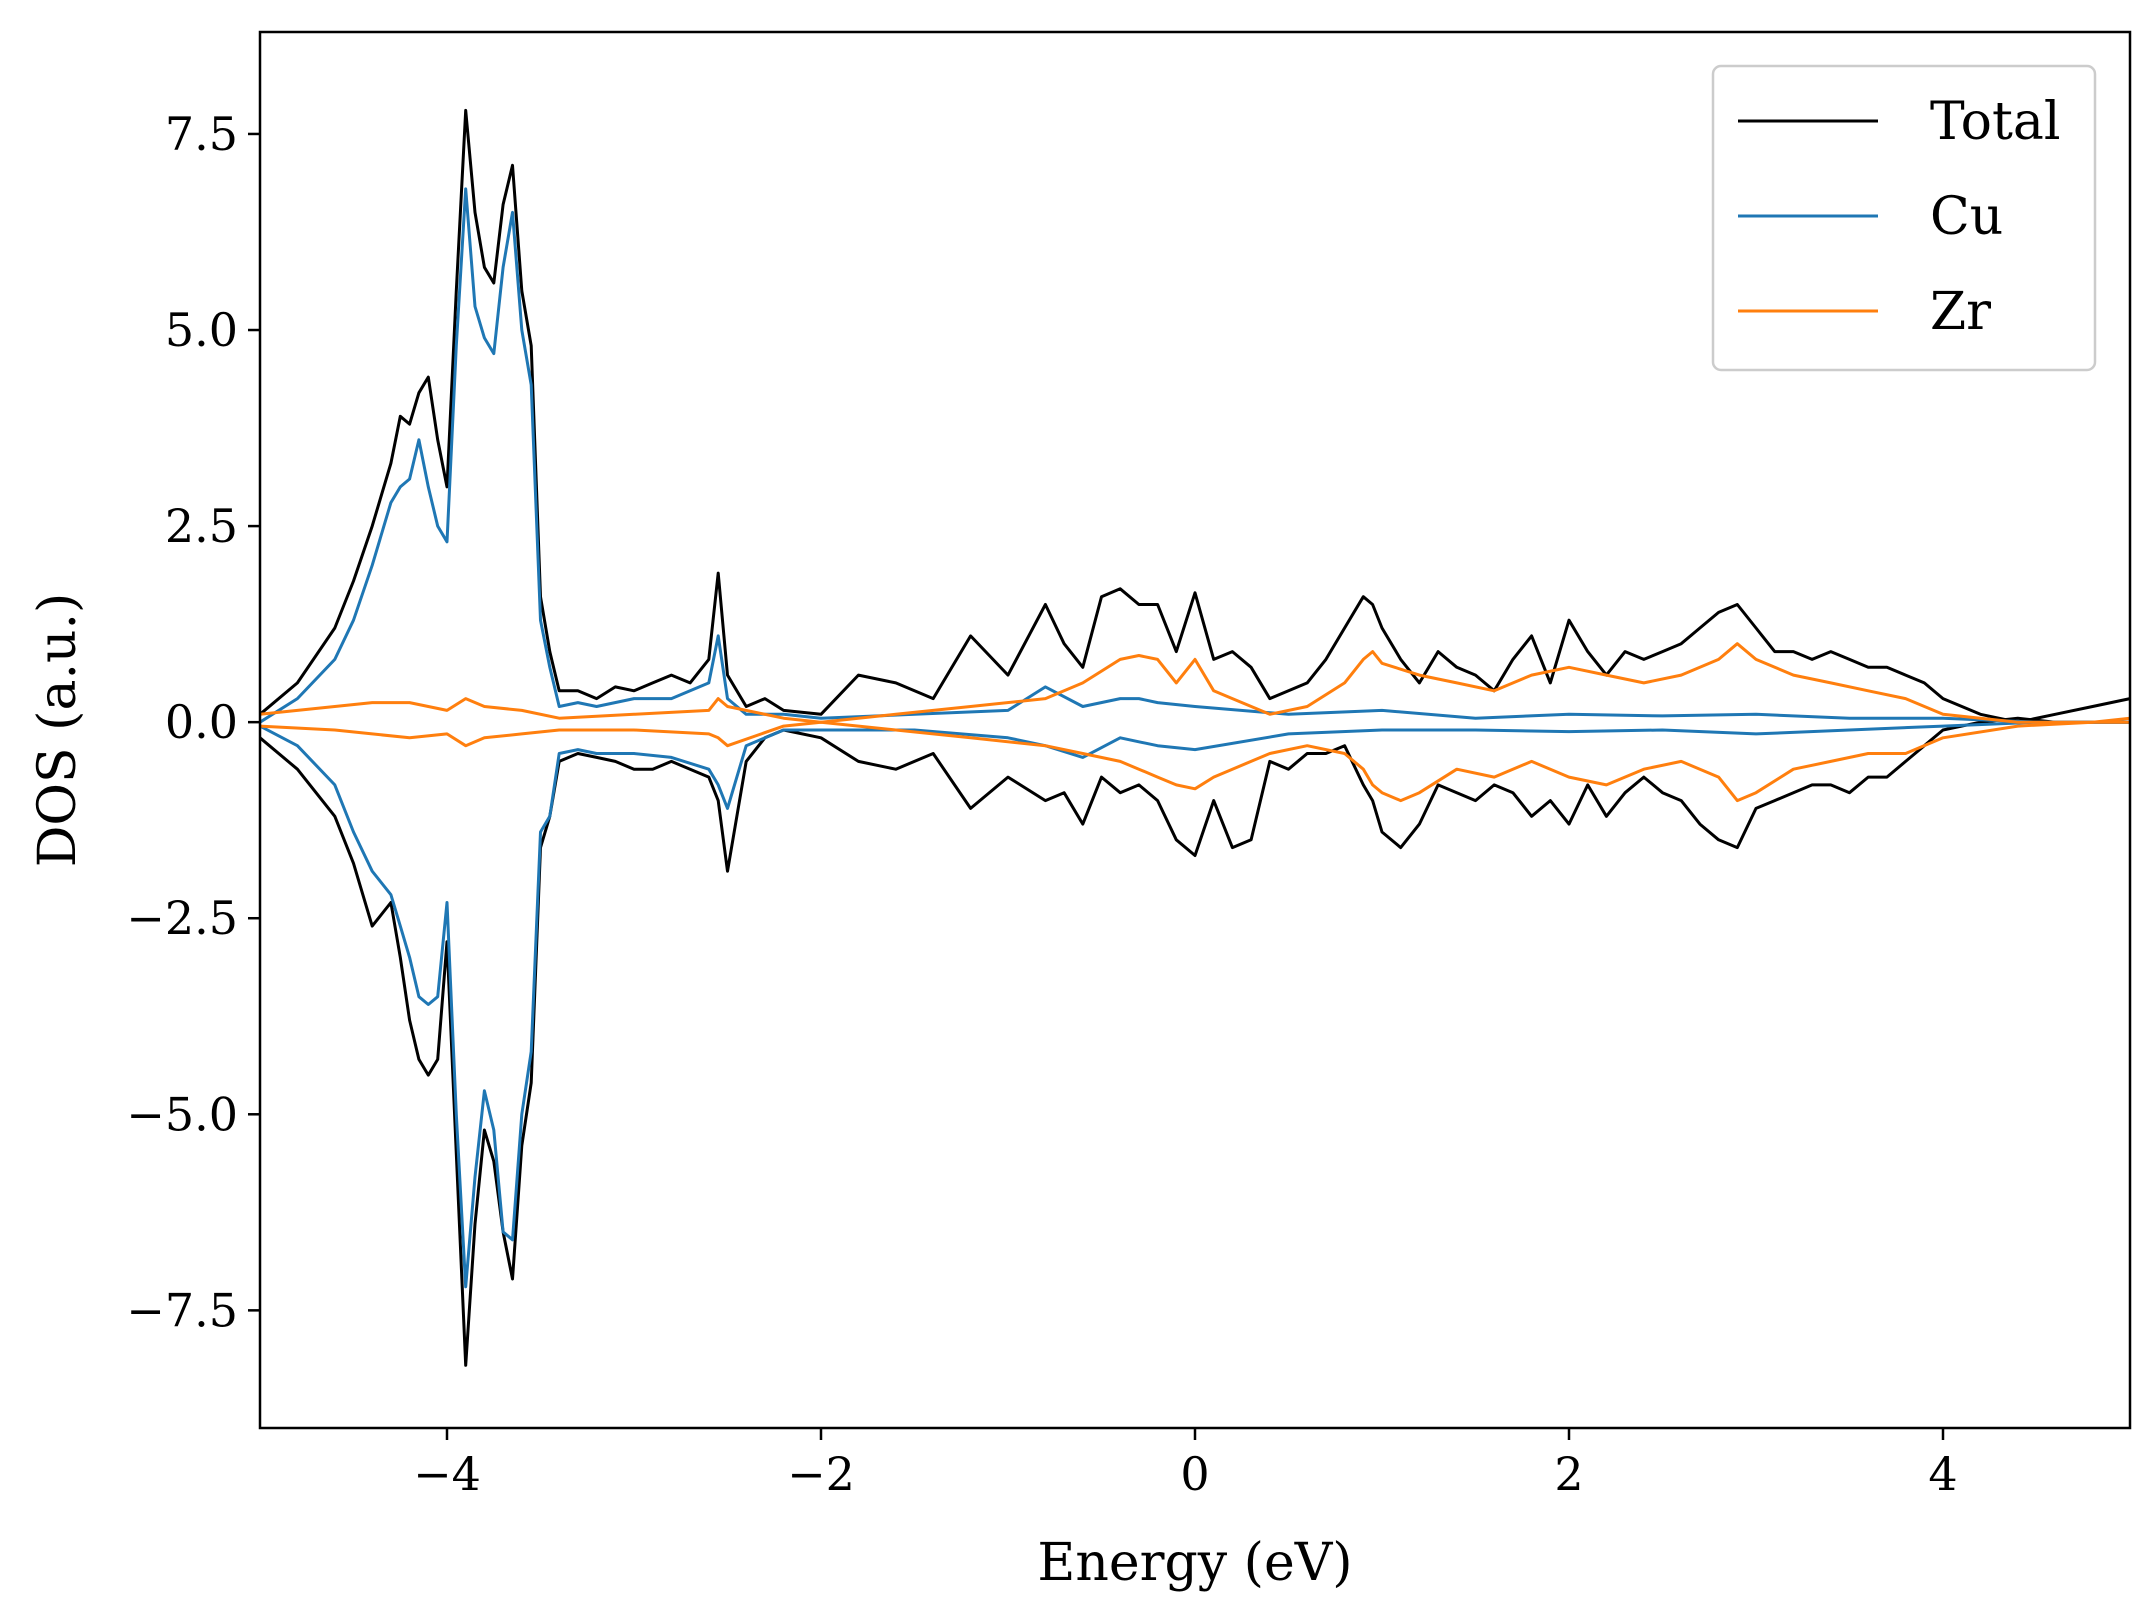  What do you see at coordinates (1966, 217) in the screenshot?
I see `legend-label-cu: Cu` at bounding box center [1966, 217].